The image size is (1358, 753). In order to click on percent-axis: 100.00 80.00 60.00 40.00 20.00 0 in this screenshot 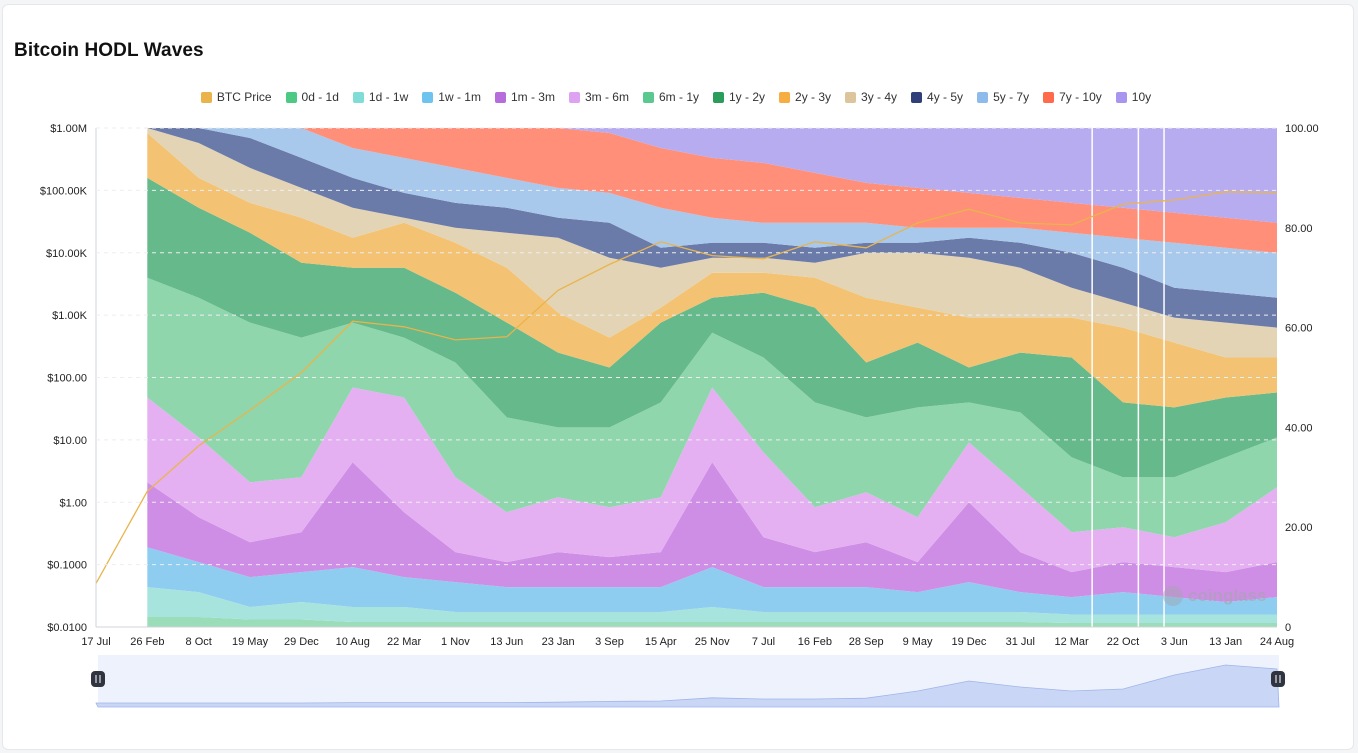, I will do `click(1302, 378)`.